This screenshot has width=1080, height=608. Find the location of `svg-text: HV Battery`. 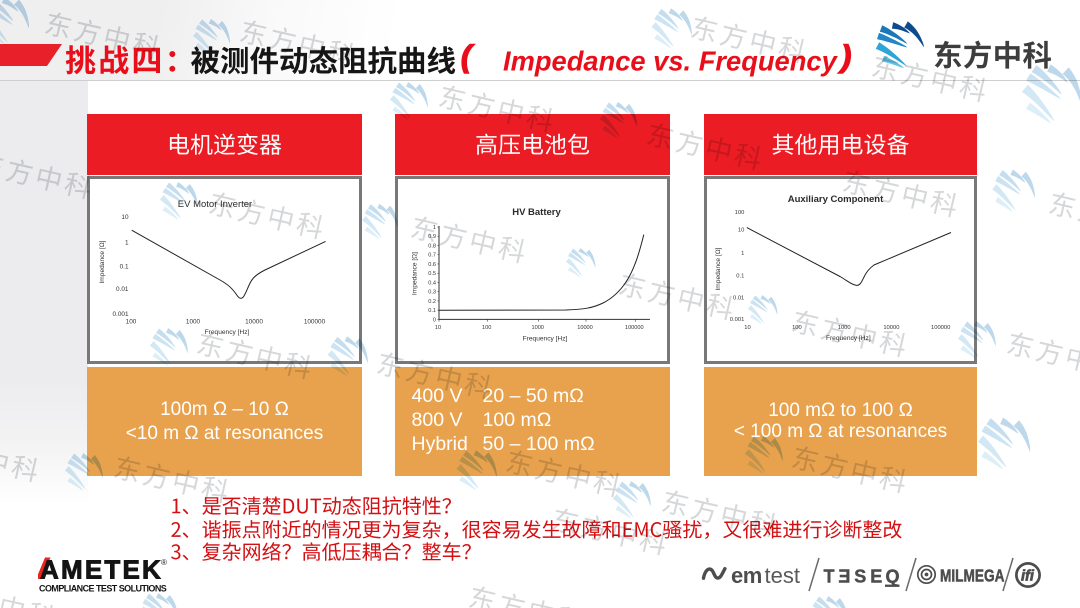

svg-text: HV Battery is located at coordinates (536, 212).